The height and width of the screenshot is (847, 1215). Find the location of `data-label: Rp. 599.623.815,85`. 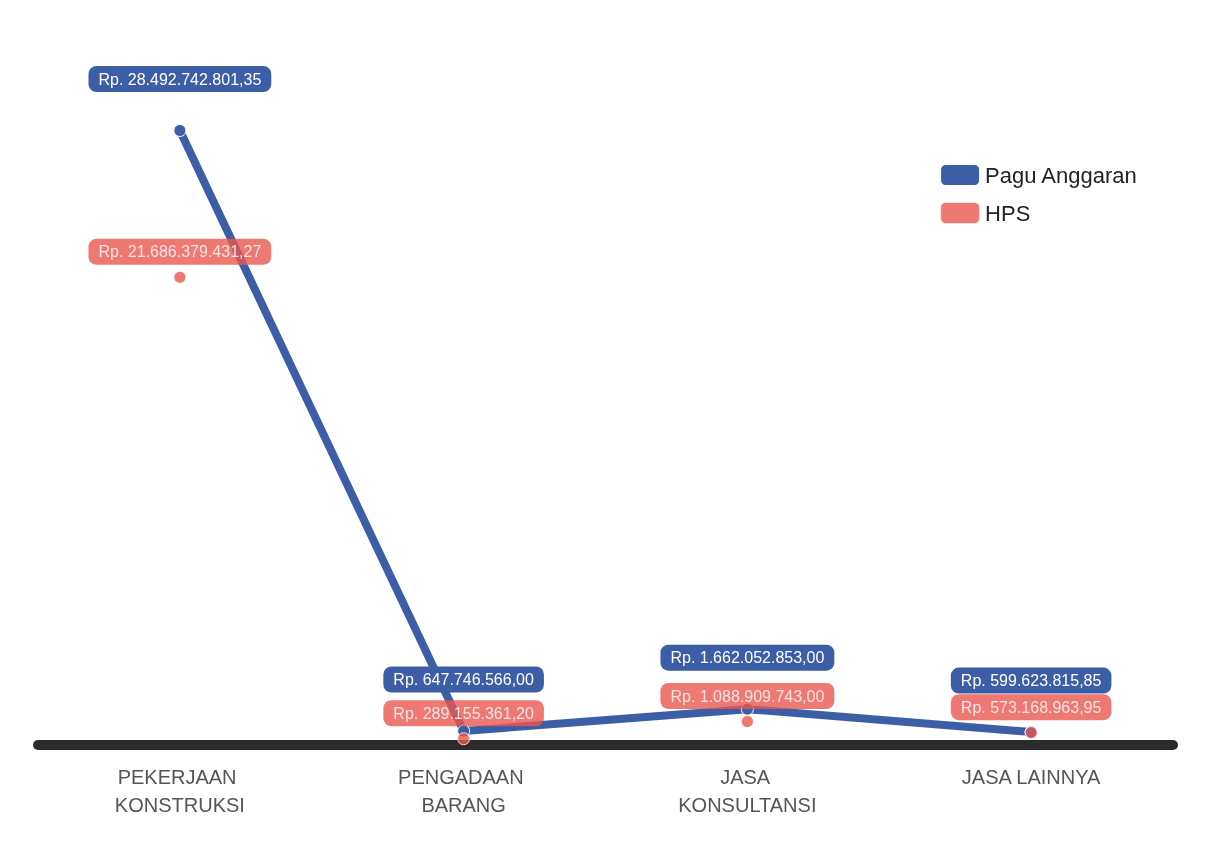

data-label: Rp. 599.623.815,85 is located at coordinates (1031, 681).